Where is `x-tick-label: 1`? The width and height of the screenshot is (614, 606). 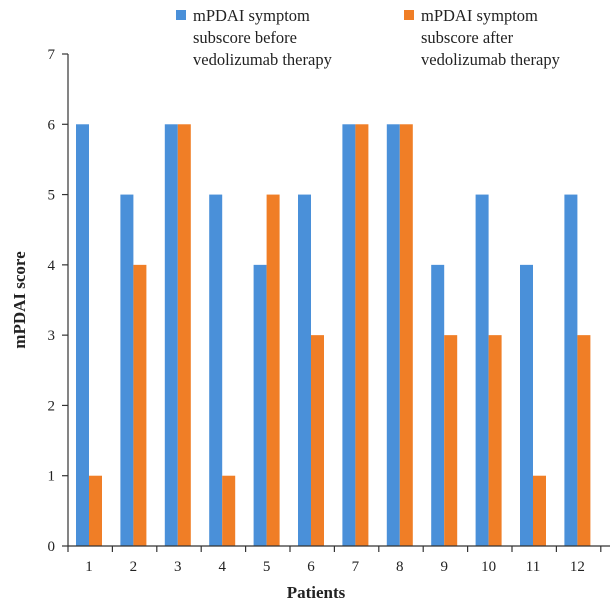 x-tick-label: 1 is located at coordinates (89, 567).